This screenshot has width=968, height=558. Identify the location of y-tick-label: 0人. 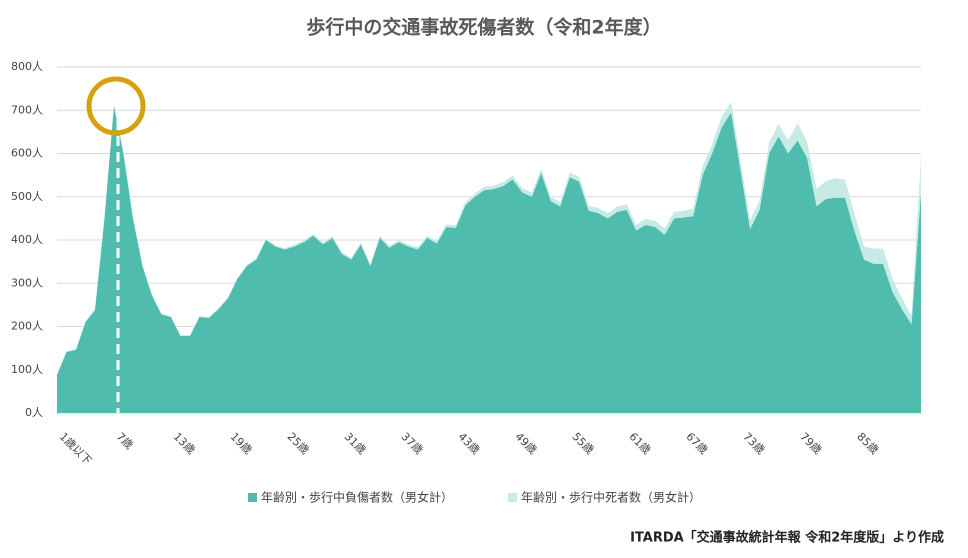
(34, 412).